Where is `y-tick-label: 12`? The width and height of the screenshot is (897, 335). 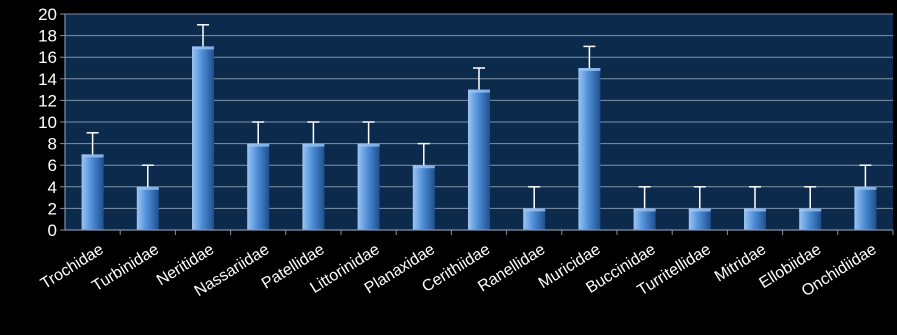
y-tick-label: 12 is located at coordinates (47, 100).